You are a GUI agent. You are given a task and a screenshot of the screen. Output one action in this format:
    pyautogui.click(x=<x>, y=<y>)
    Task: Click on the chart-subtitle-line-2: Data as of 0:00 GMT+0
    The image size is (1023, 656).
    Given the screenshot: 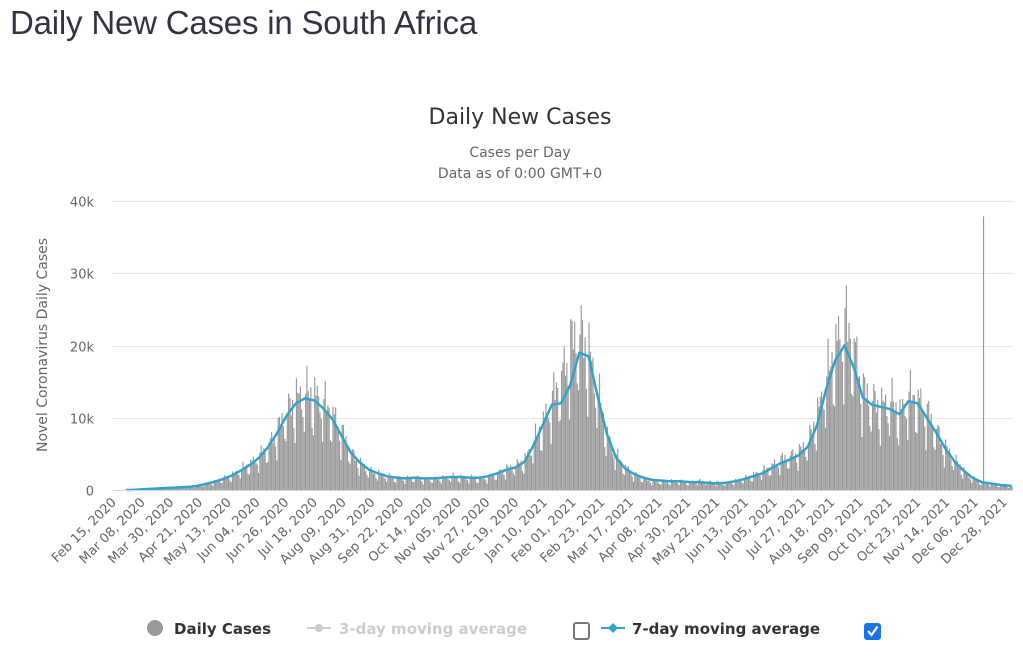 What is the action you would take?
    pyautogui.click(x=520, y=174)
    